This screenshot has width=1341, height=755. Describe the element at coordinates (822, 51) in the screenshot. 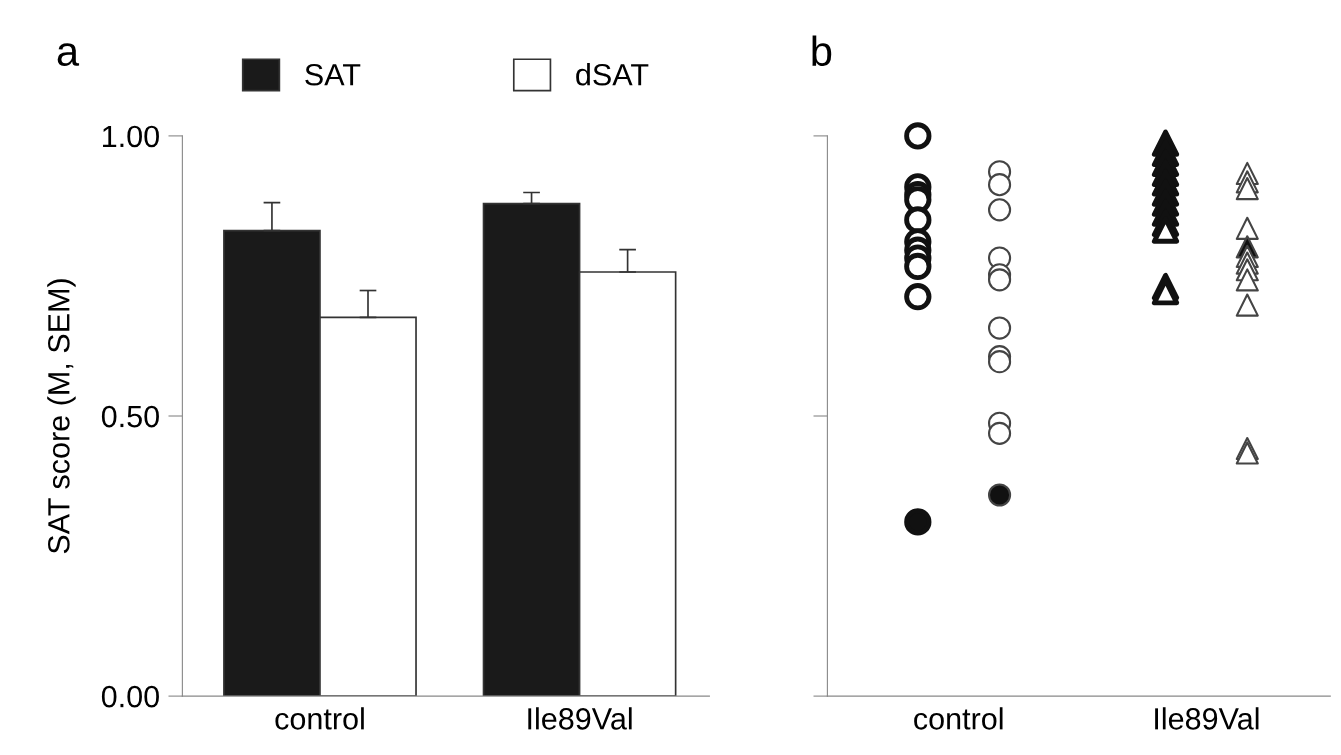

I see `chart-title: b` at that location.